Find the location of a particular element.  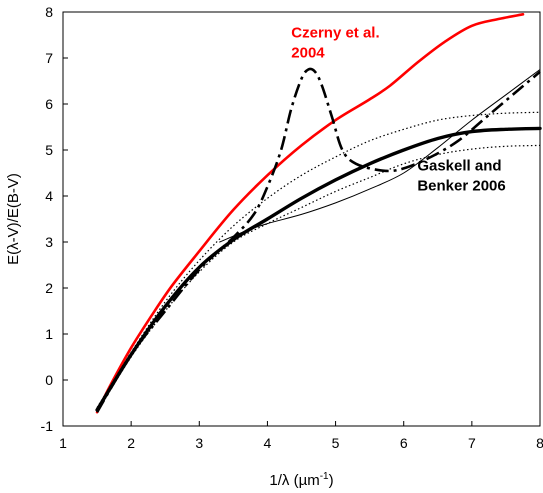

y-tick-label: 5 is located at coordinates (49, 150).